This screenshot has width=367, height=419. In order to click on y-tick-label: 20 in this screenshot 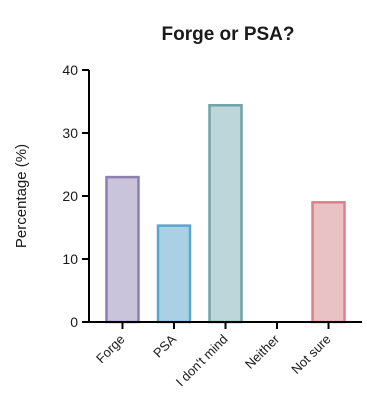, I will do `click(70, 196)`.